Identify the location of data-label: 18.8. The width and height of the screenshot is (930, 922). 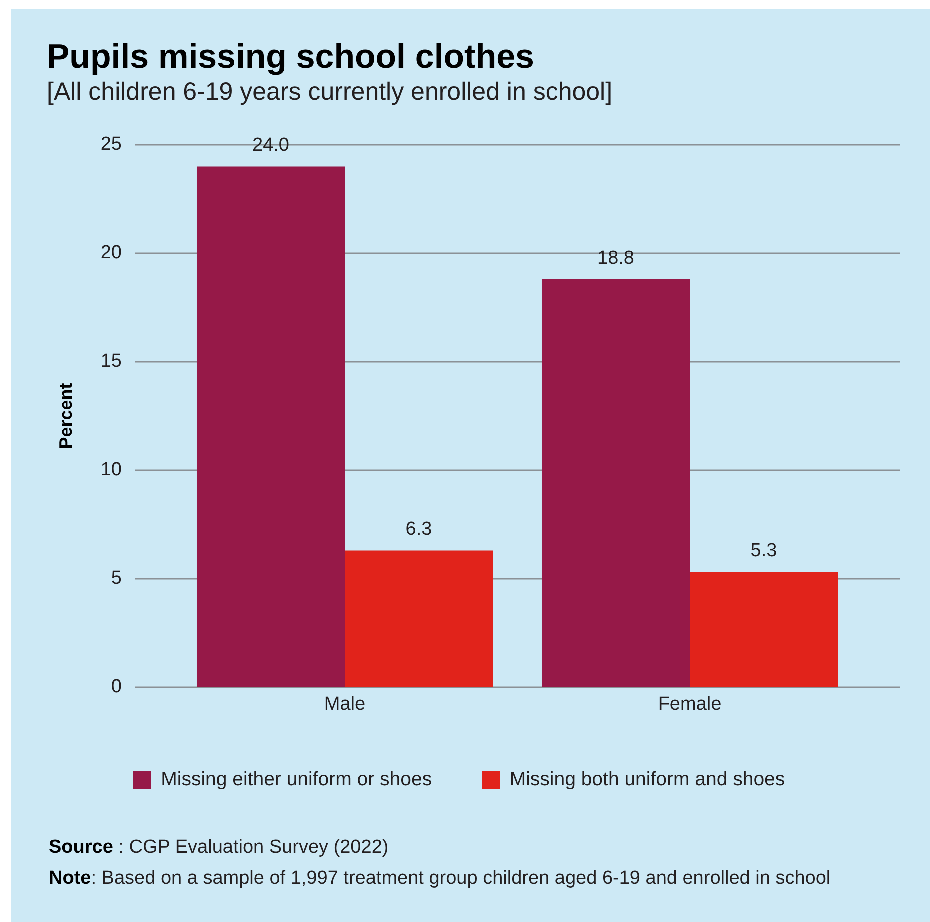
(616, 258).